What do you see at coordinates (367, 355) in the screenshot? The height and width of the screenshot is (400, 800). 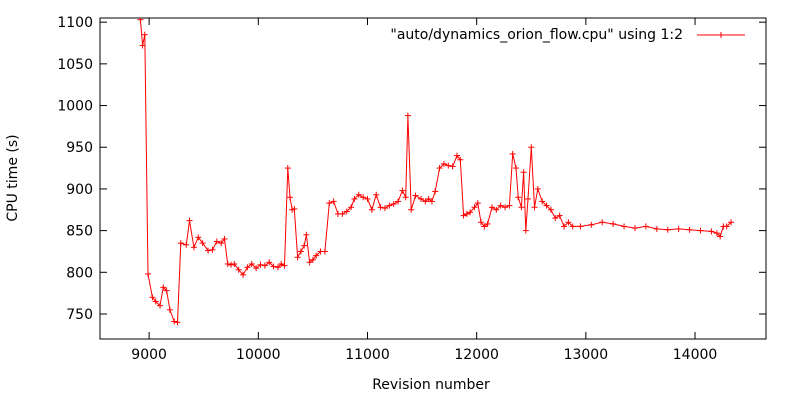 I see `x-tick-label: 11000` at bounding box center [367, 355].